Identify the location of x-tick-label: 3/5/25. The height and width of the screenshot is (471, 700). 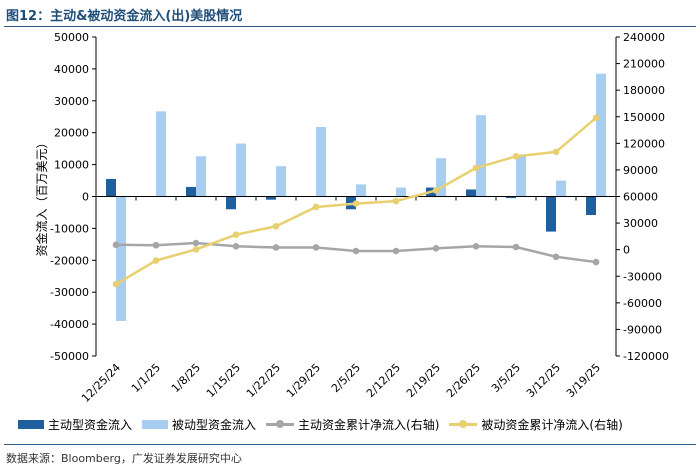
(506, 378).